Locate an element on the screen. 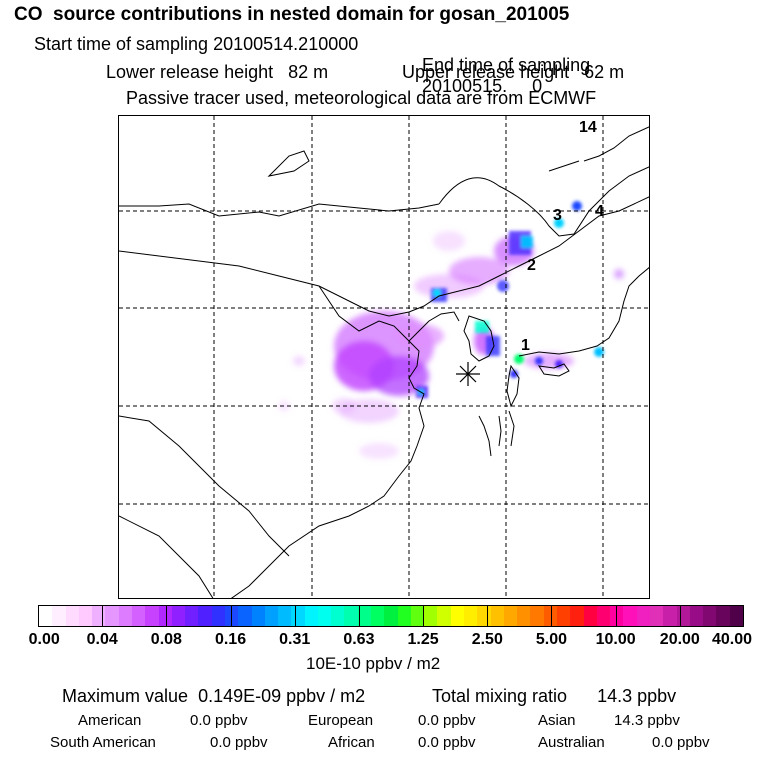  source-label-3: 3 is located at coordinates (557, 215).